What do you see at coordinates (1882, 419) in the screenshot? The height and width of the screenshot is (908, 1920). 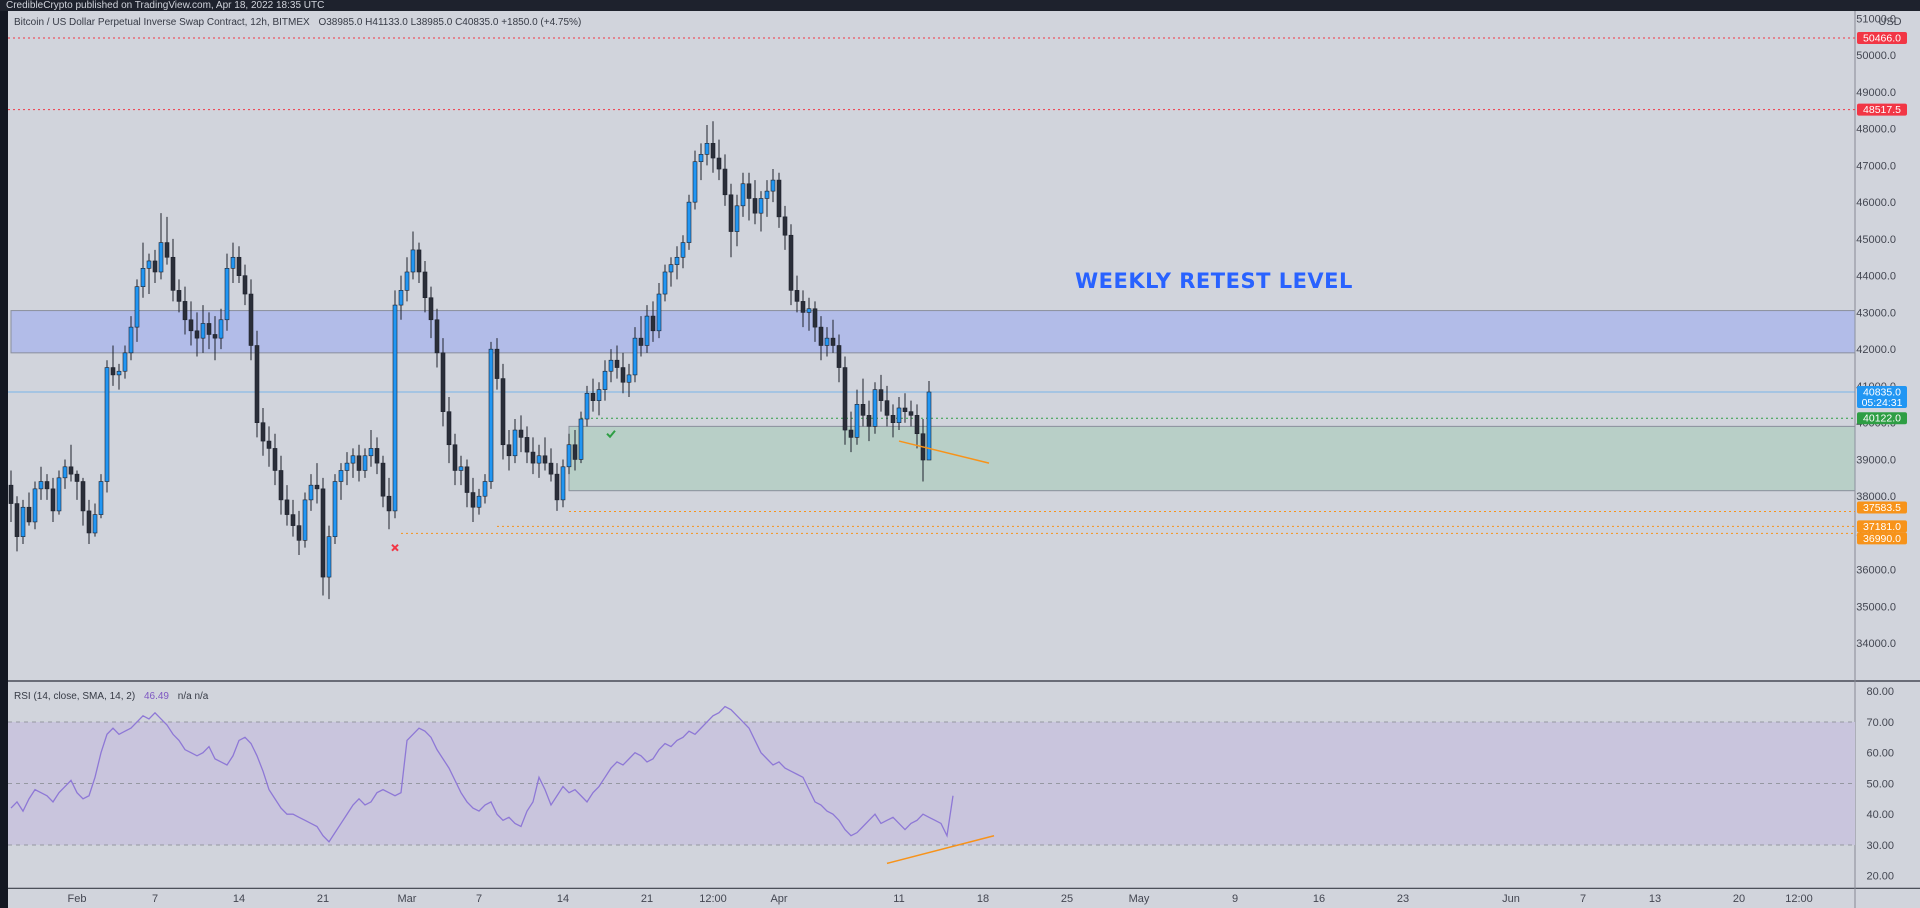 I see `price-tag-label: 40122.0` at bounding box center [1882, 419].